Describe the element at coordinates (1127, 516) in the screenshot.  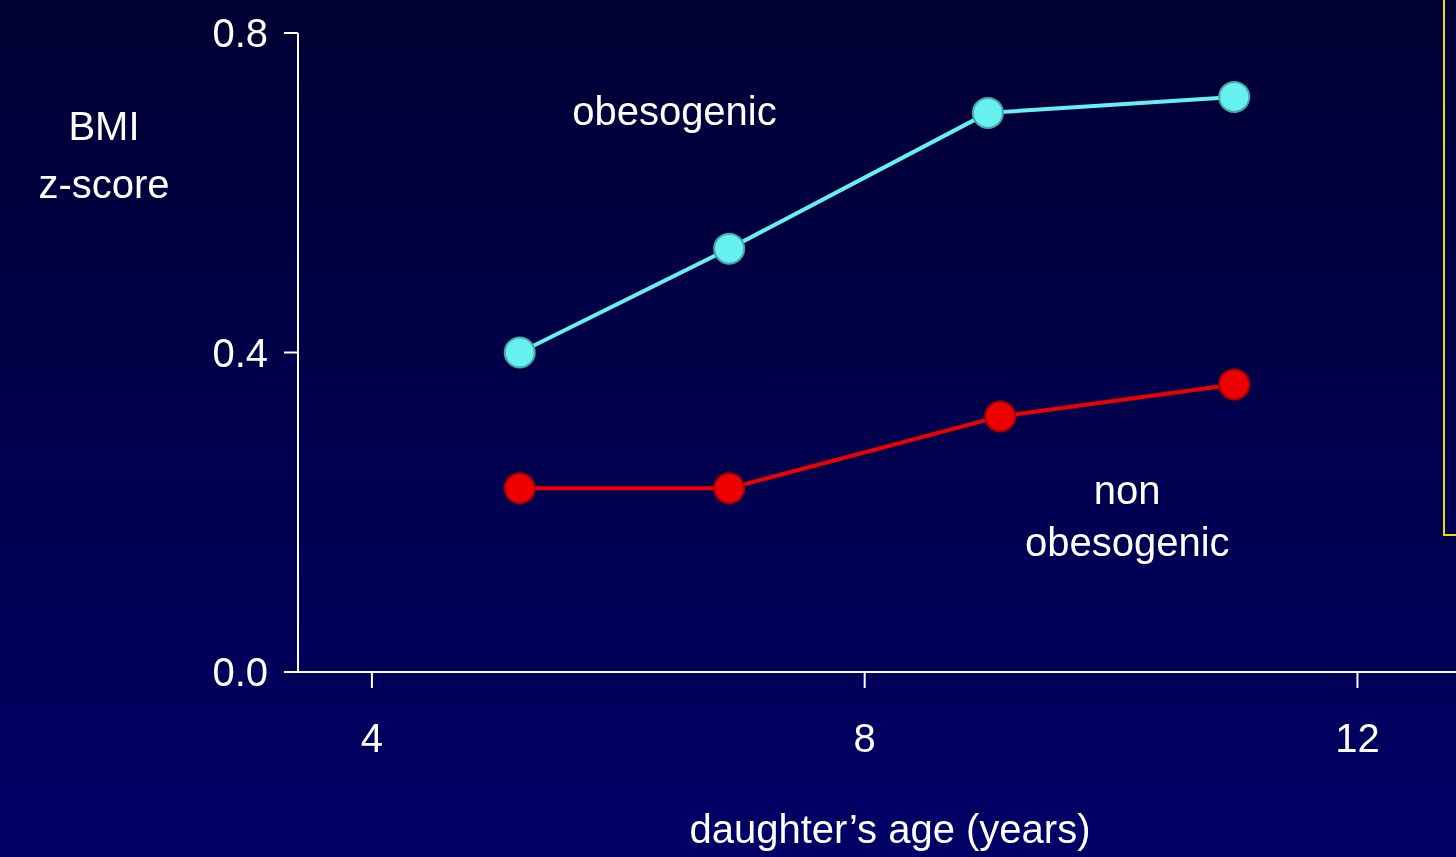
I see `series-label: non obesogenic` at that location.